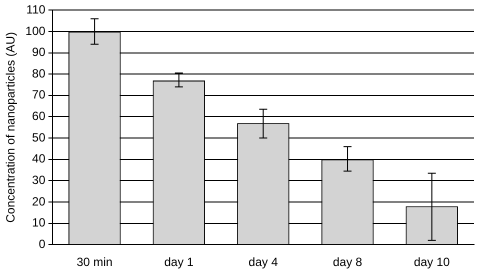  What do you see at coordinates (39, 179) in the screenshot?
I see `y-tick-label: 30` at bounding box center [39, 179].